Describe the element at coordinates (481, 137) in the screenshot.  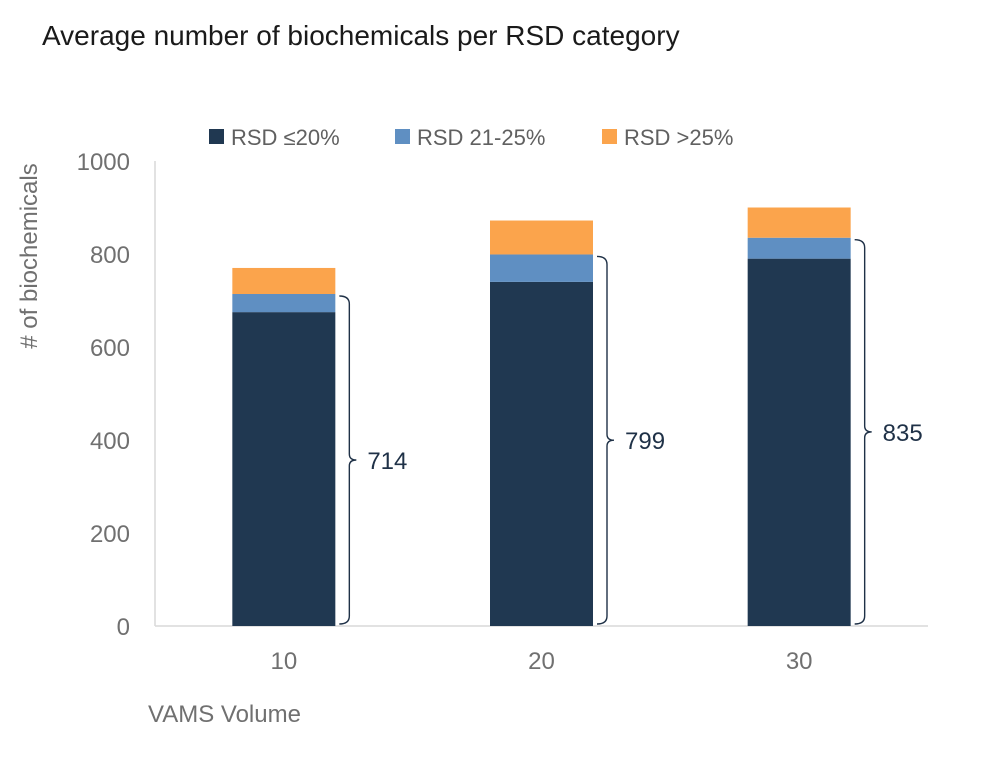
I see `legend-label: RSD 21-25%` at that location.